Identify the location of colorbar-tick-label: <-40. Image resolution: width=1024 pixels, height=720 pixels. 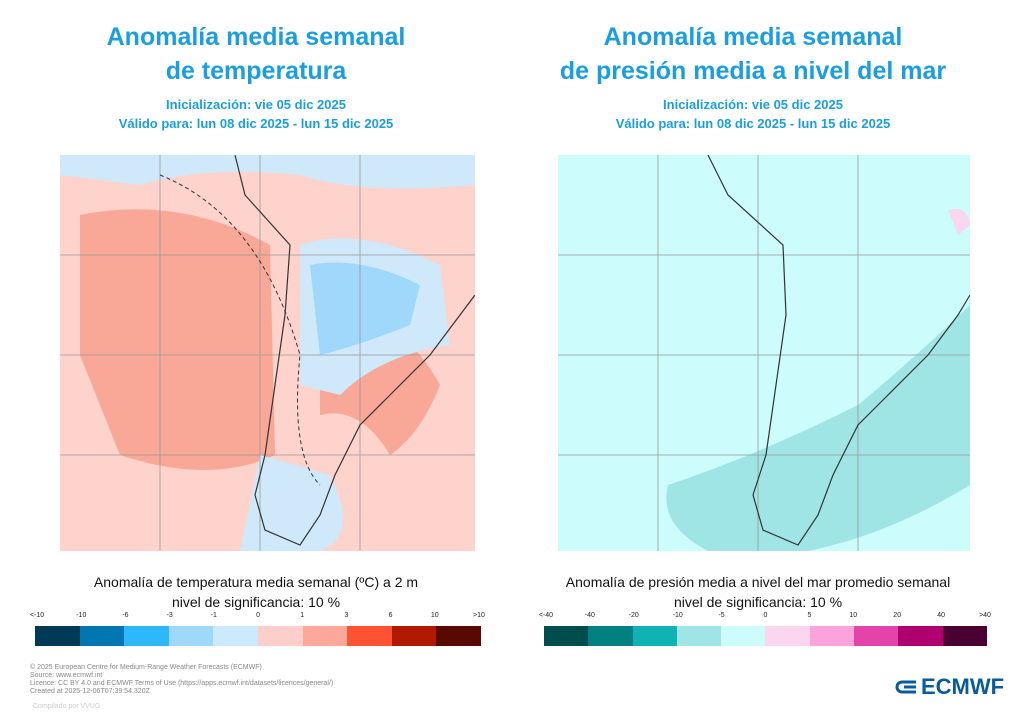
(546, 615).